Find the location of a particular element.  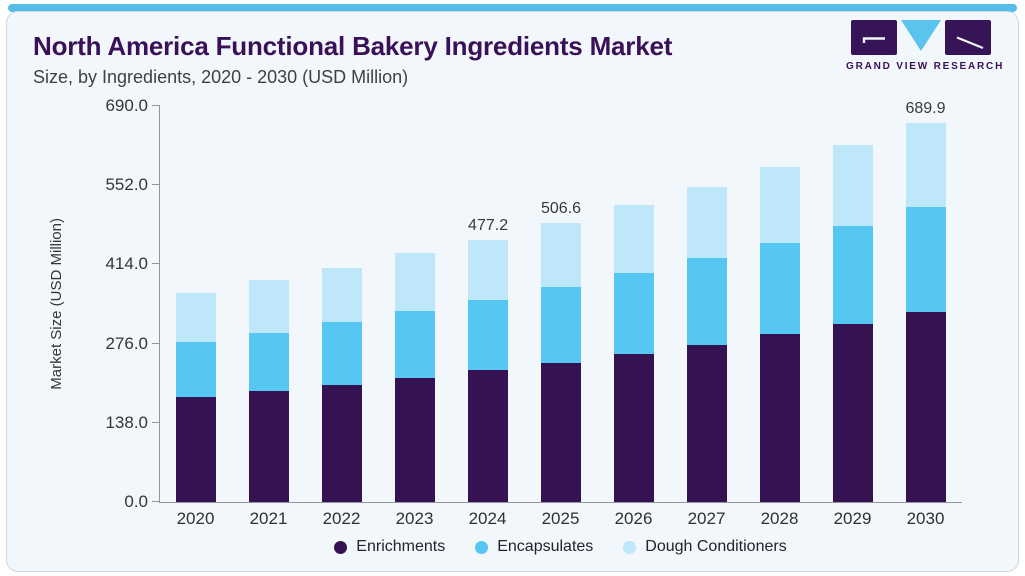

stacked-bar-2022 is located at coordinates (342, 384).